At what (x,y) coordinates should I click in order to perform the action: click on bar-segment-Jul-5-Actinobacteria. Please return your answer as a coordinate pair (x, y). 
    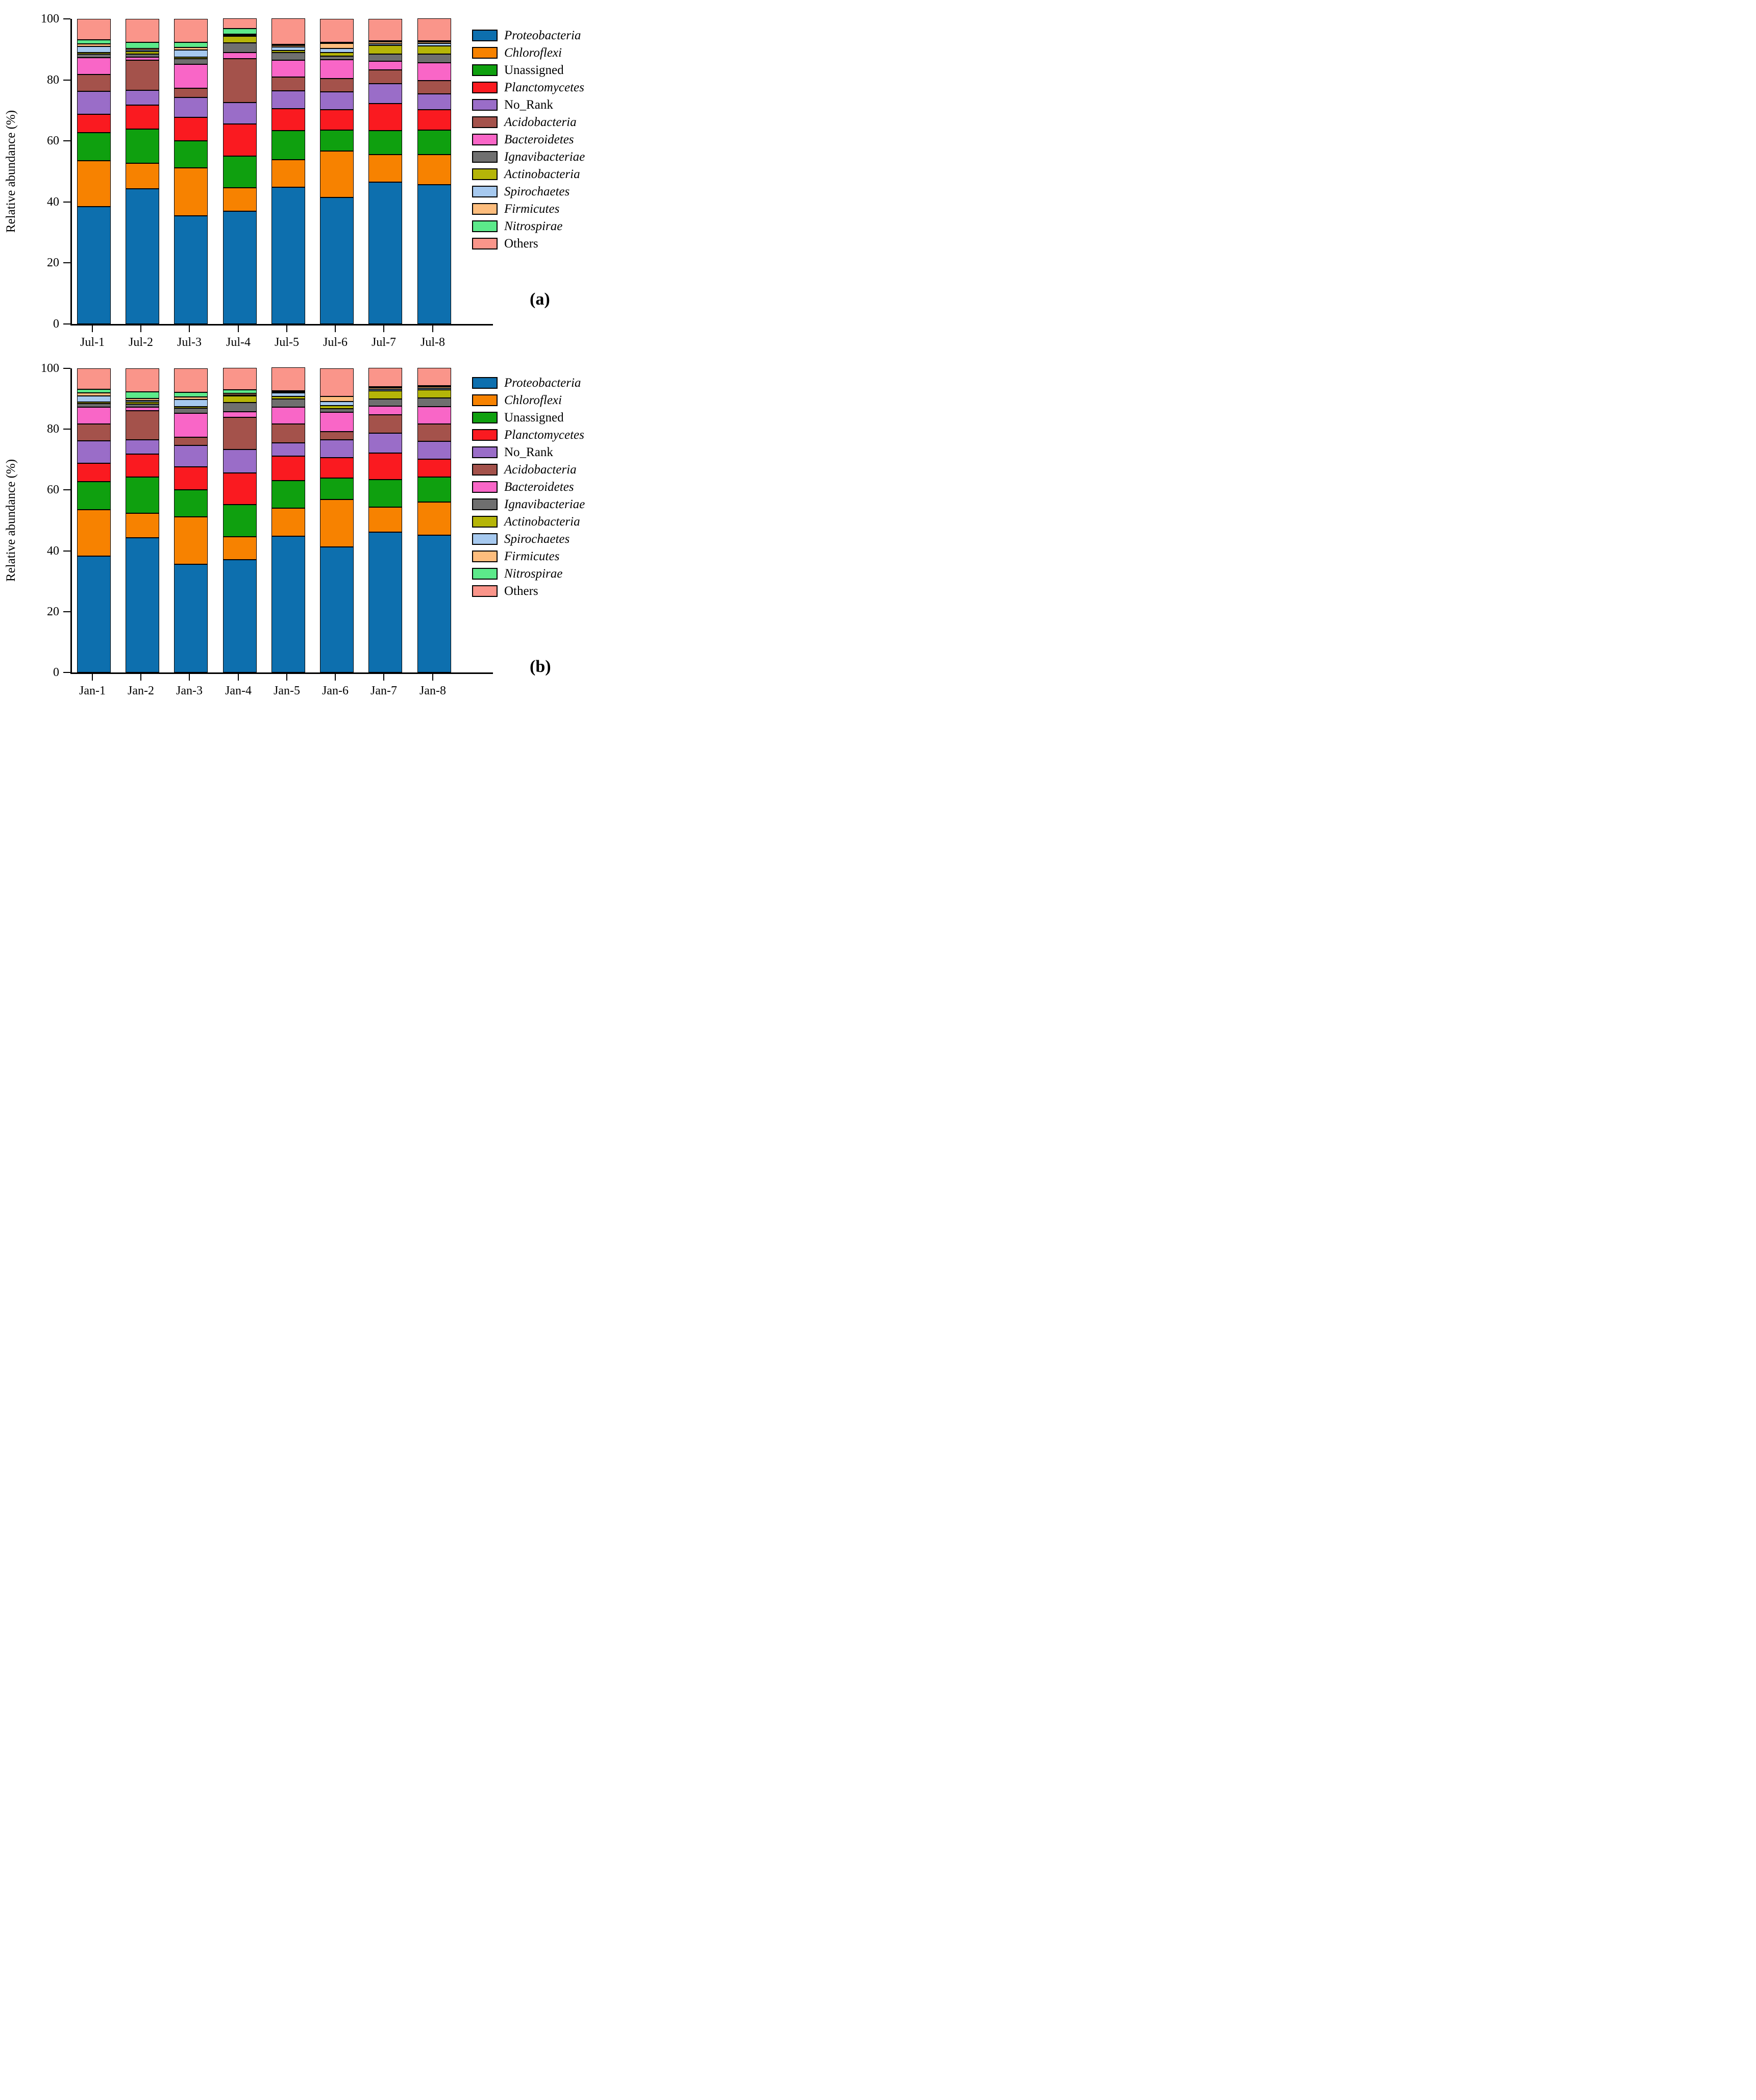
    Looking at the image, I should click on (288, 51).